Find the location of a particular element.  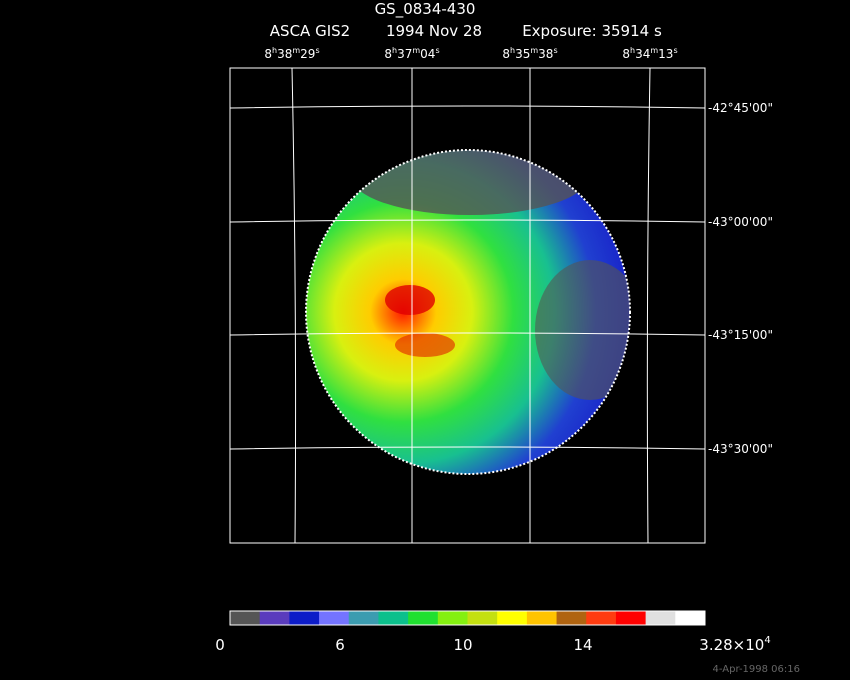

colorbar-label: 0 is located at coordinates (220, 645).